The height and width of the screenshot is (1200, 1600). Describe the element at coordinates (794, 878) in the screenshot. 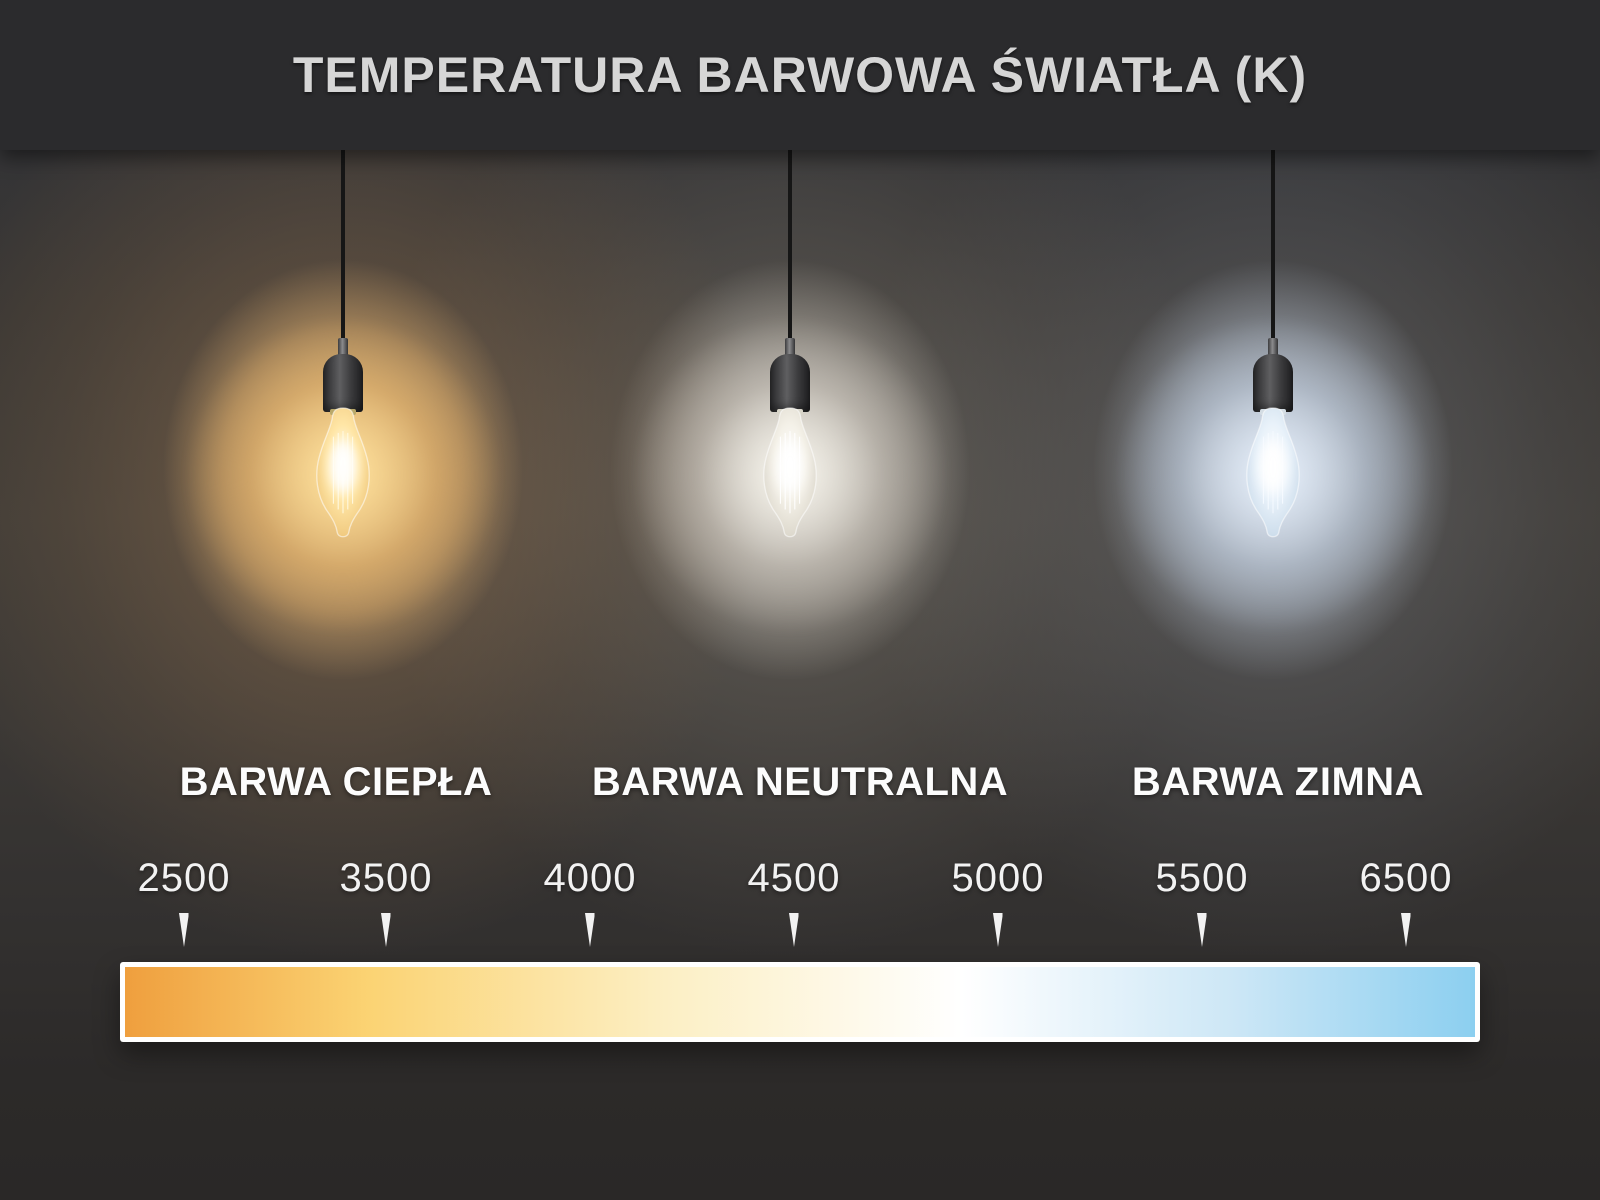

I see `tick-value: 4500` at that location.